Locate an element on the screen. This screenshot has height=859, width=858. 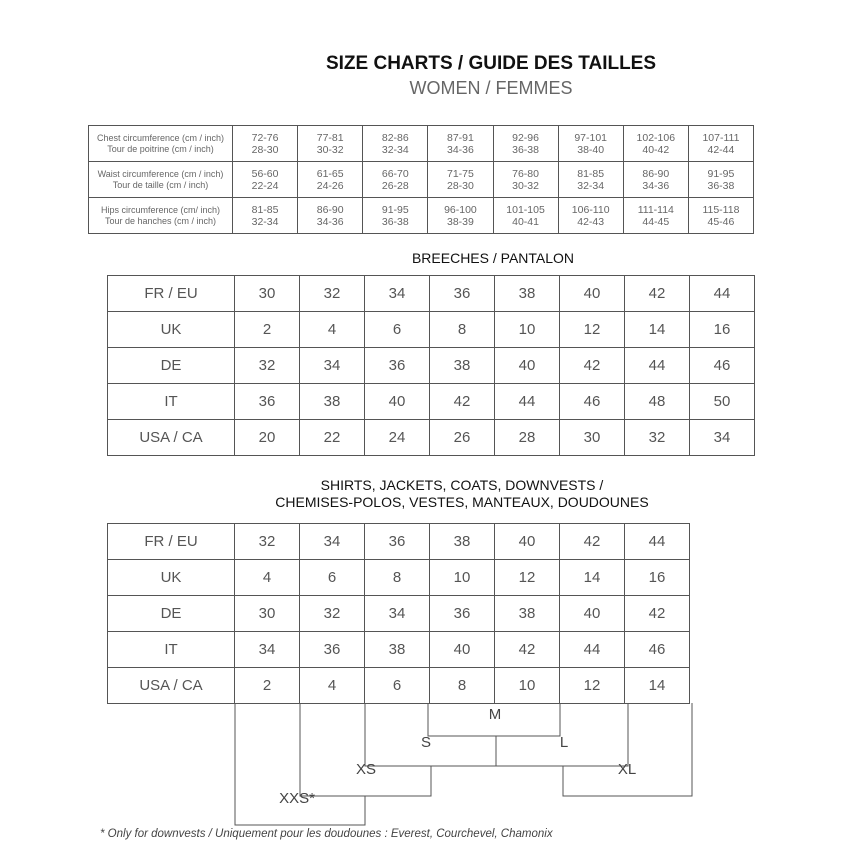
cm-value: 61-65 is located at coordinates (330, 173).